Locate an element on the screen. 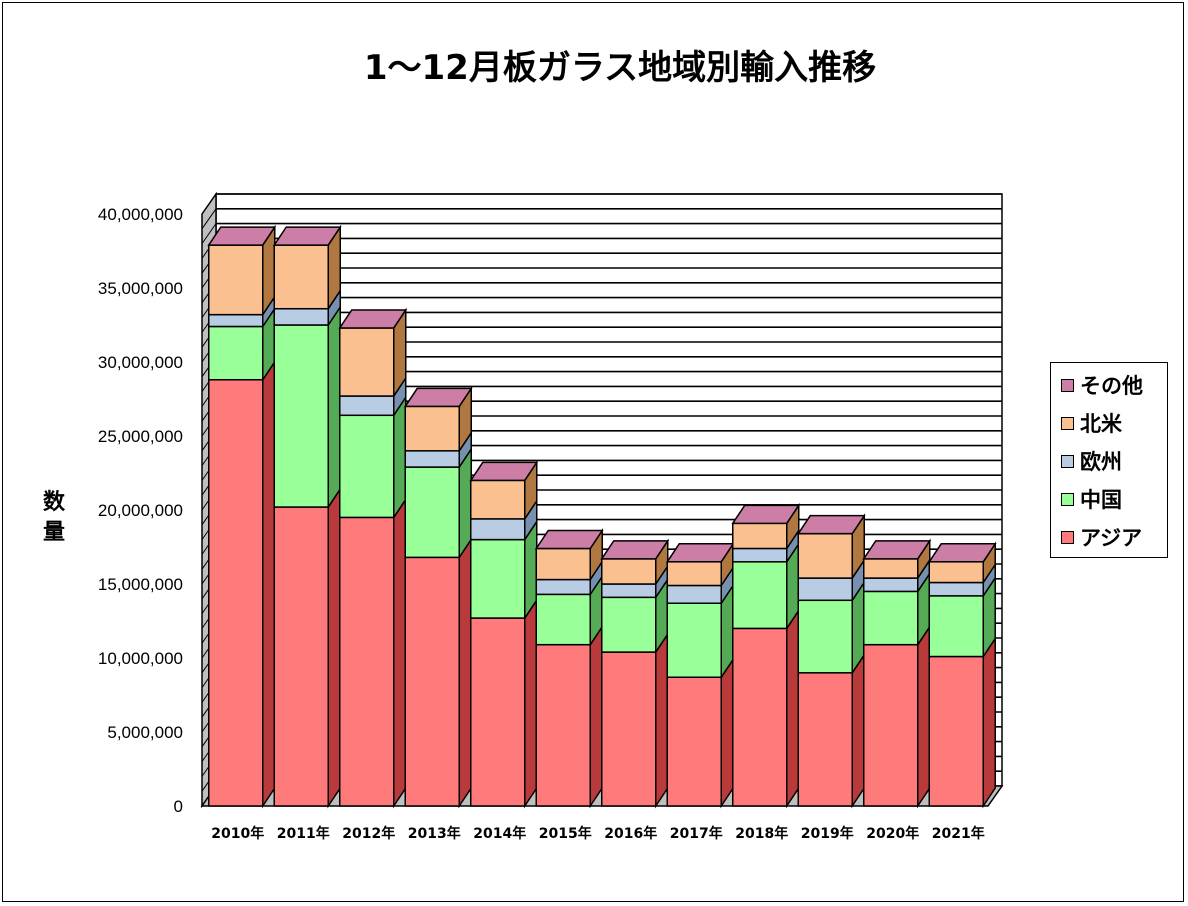 This screenshot has width=1188, height=906. legend-label: 中国 is located at coordinates (1101, 500).